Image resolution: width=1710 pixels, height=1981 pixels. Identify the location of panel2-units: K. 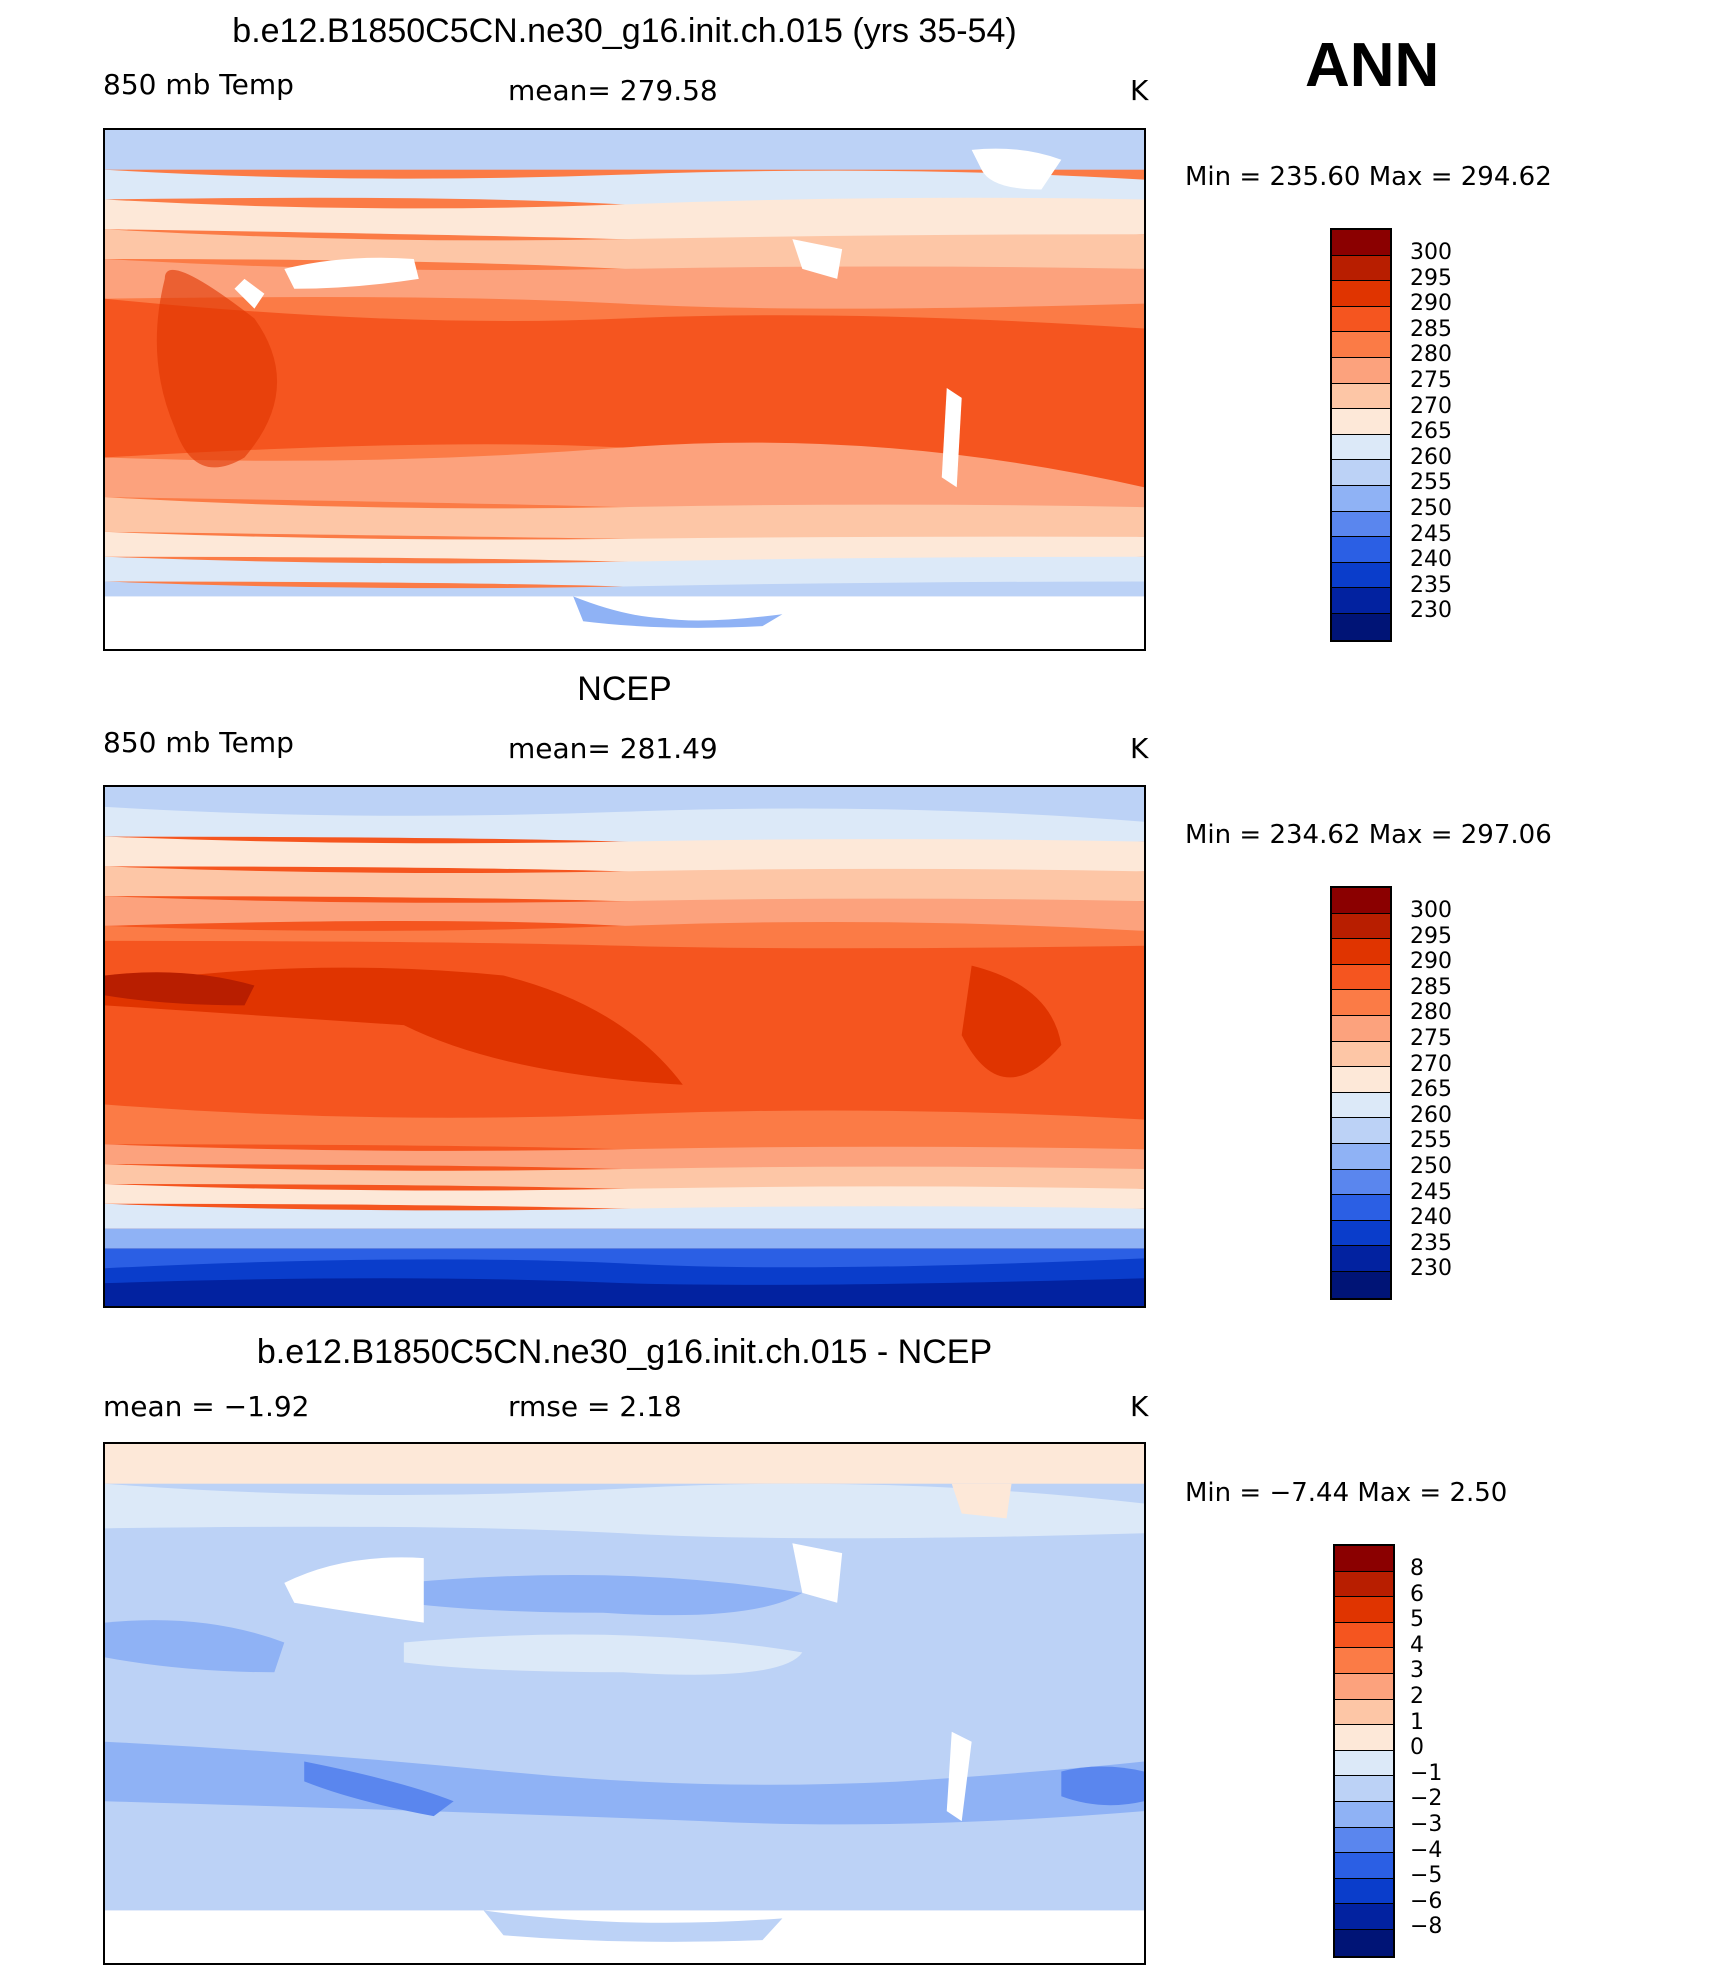
(1139, 748).